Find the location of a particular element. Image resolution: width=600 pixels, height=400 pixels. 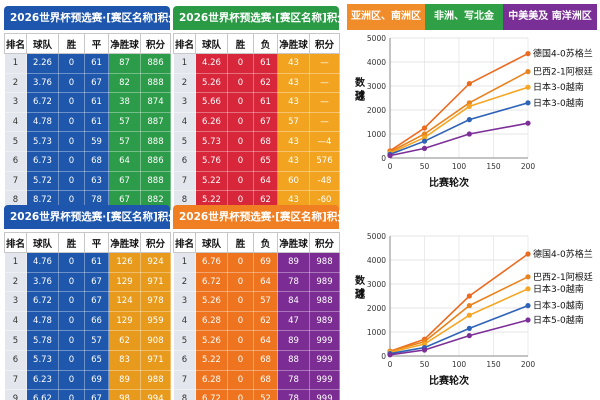

table-row: 2 6.72 0 64 78 989 is located at coordinates (256, 282).